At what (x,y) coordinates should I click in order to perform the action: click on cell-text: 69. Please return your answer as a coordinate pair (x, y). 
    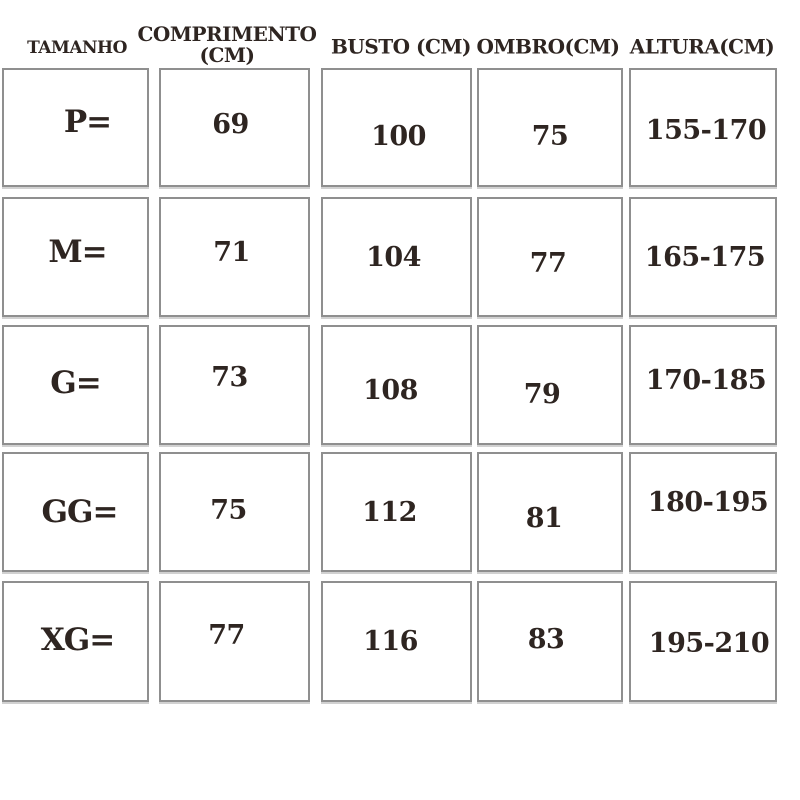
    Looking at the image, I should click on (230, 124).